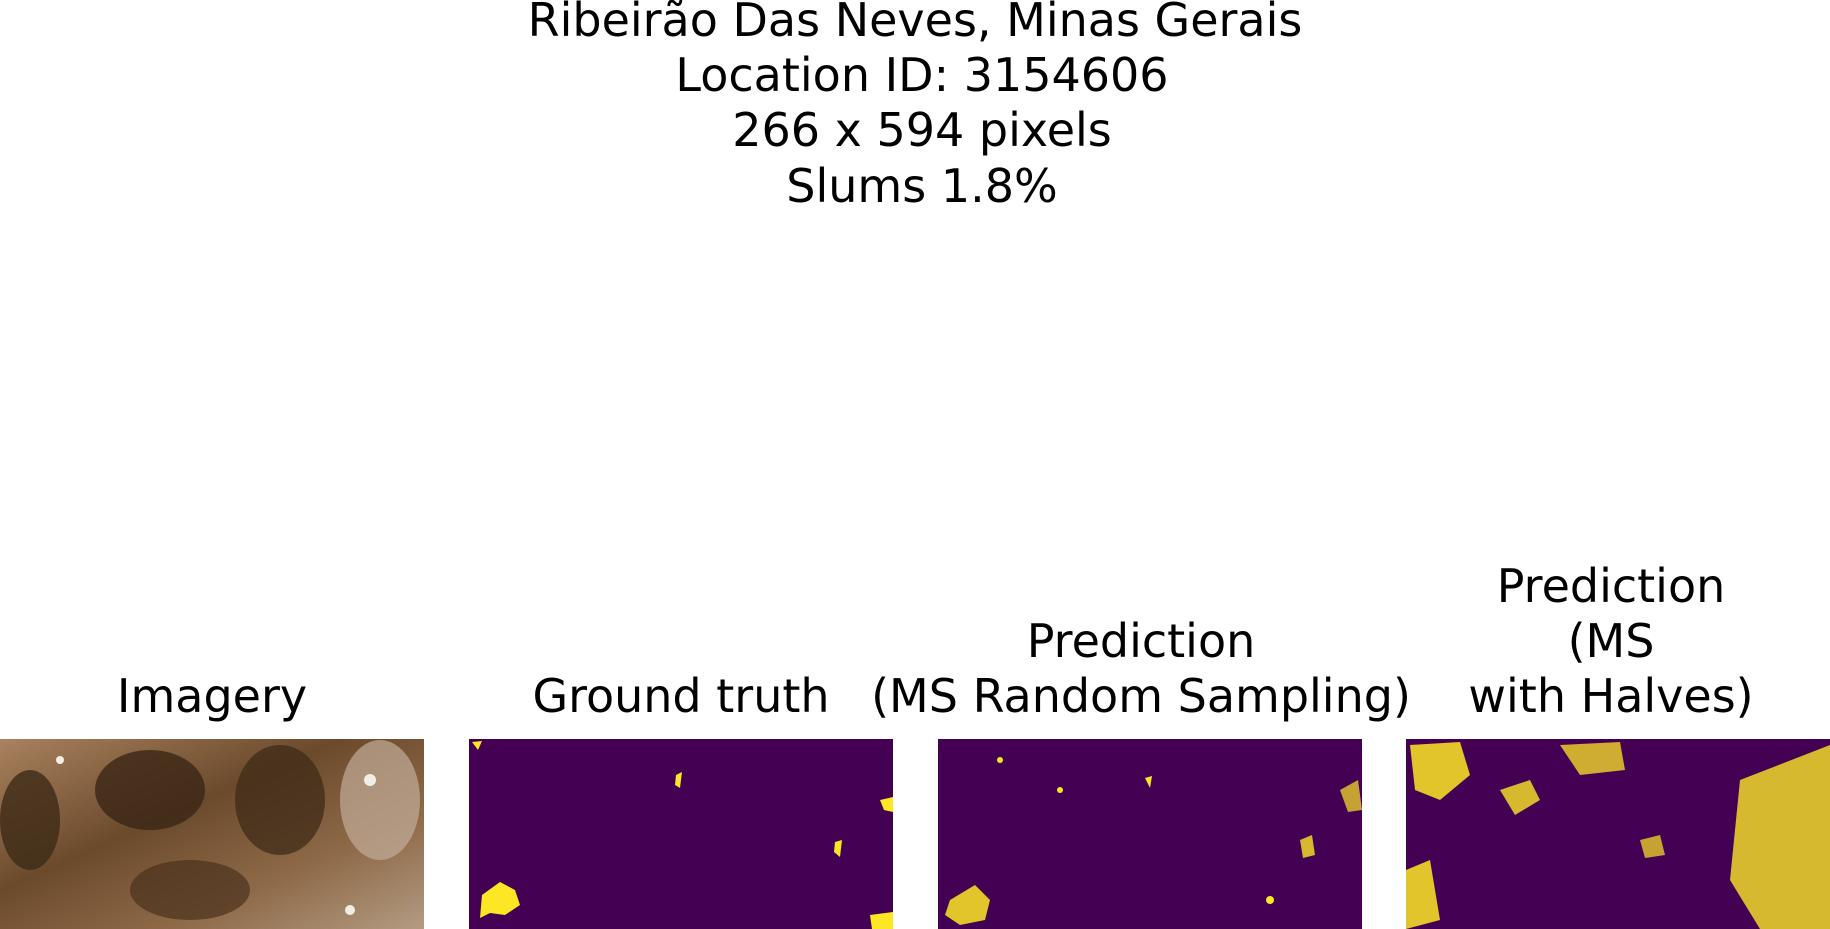  I want to click on ground-truth-panel, so click(681, 834).